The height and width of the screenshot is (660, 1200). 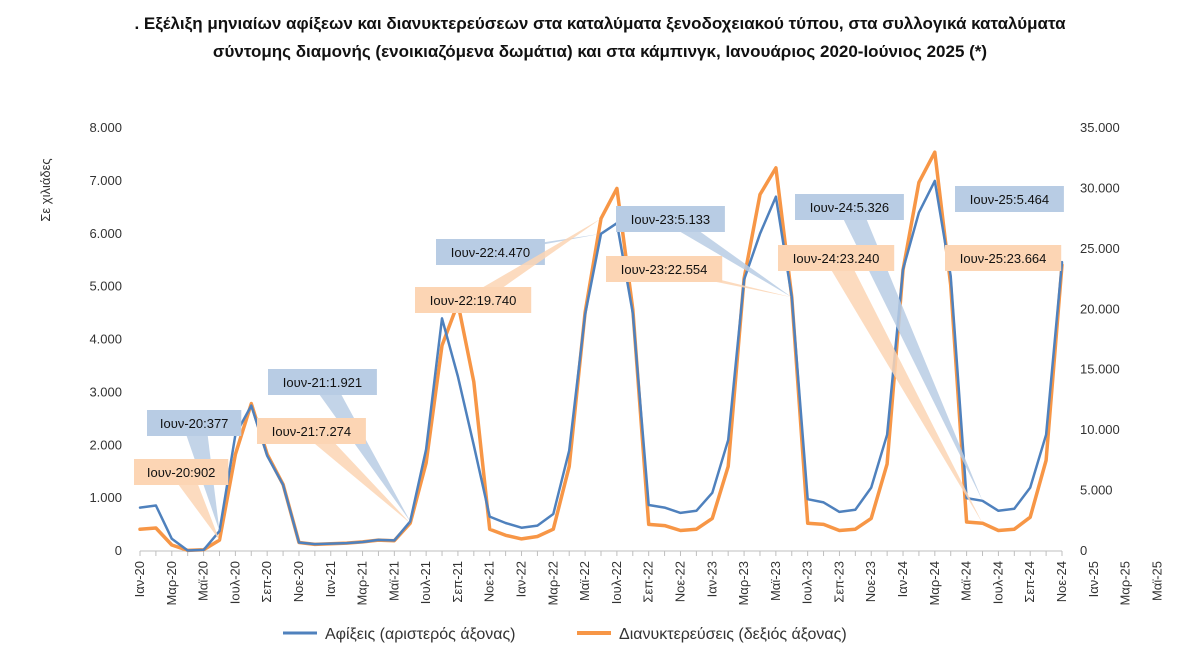 What do you see at coordinates (457, 582) in the screenshot?
I see `x-tick-label: Σεπ-21` at bounding box center [457, 582].